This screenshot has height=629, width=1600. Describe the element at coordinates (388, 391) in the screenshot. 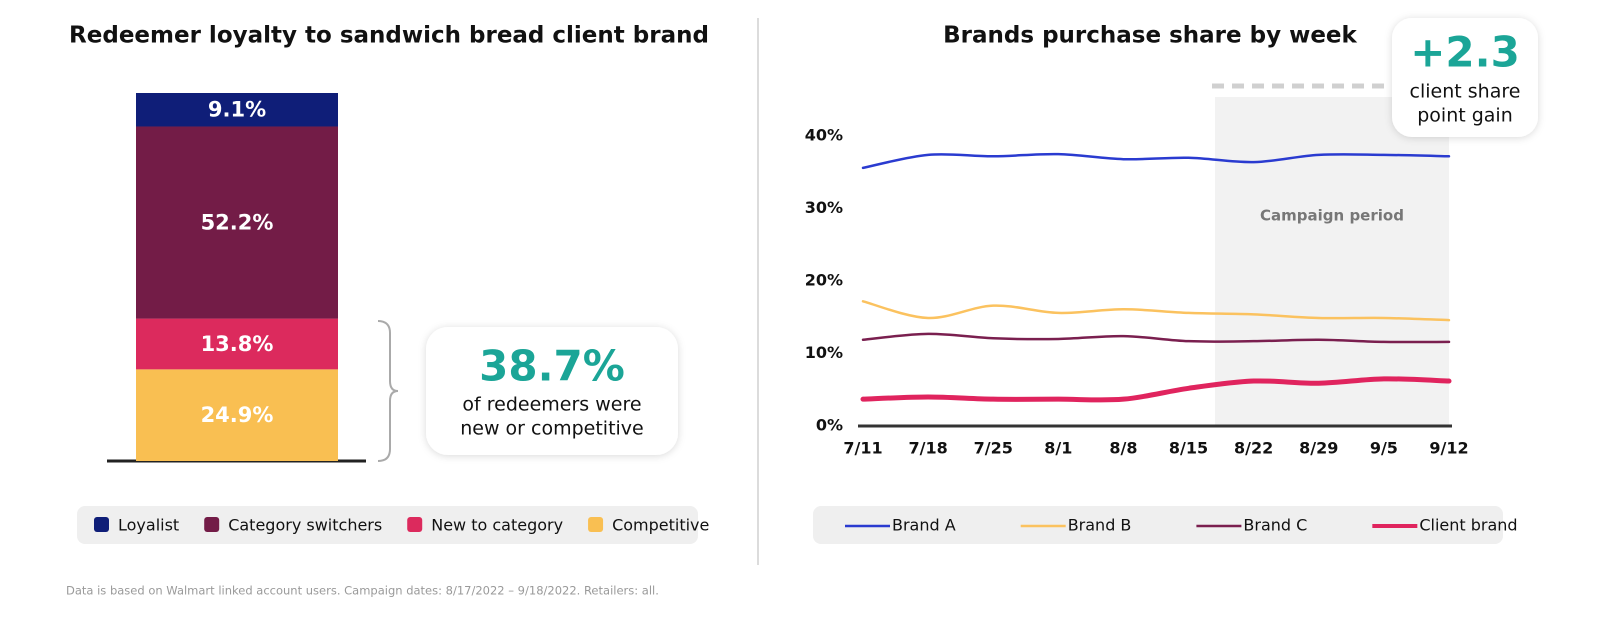

I see `brace` at that location.